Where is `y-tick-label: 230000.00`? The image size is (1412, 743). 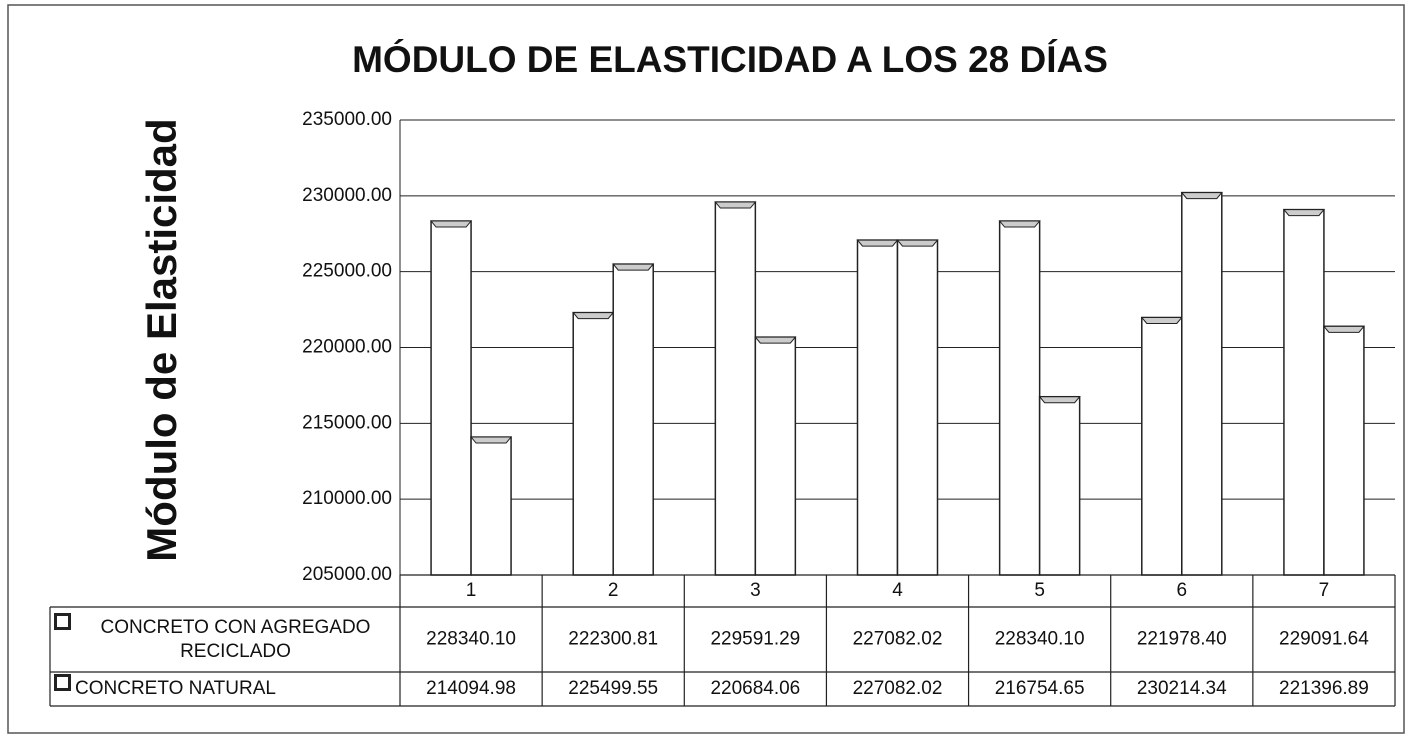 y-tick-label: 230000.00 is located at coordinates (347, 195).